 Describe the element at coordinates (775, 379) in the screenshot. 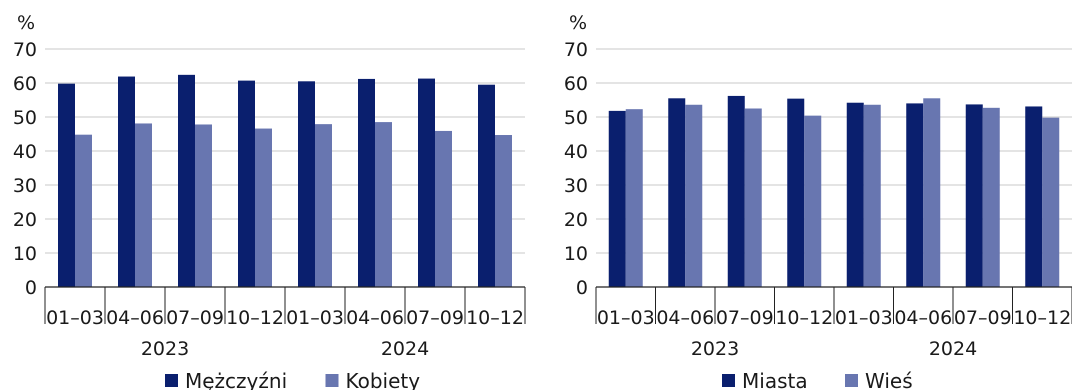

I see `legend-entry: Miasta` at that location.